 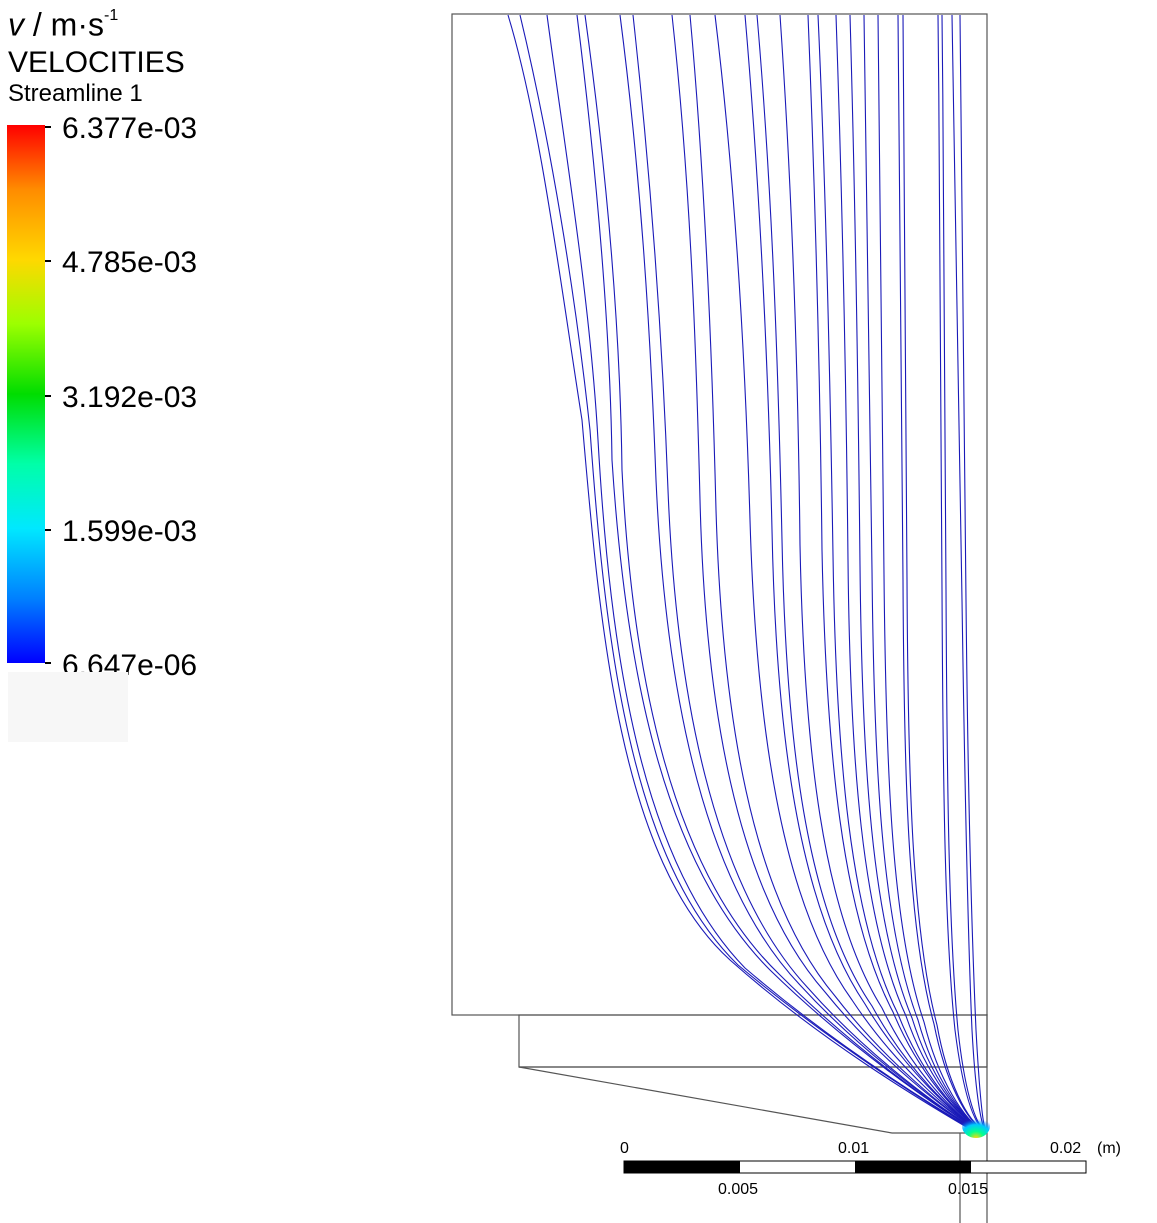 I want to click on unit-text: / m·s, so click(x=68, y=24).